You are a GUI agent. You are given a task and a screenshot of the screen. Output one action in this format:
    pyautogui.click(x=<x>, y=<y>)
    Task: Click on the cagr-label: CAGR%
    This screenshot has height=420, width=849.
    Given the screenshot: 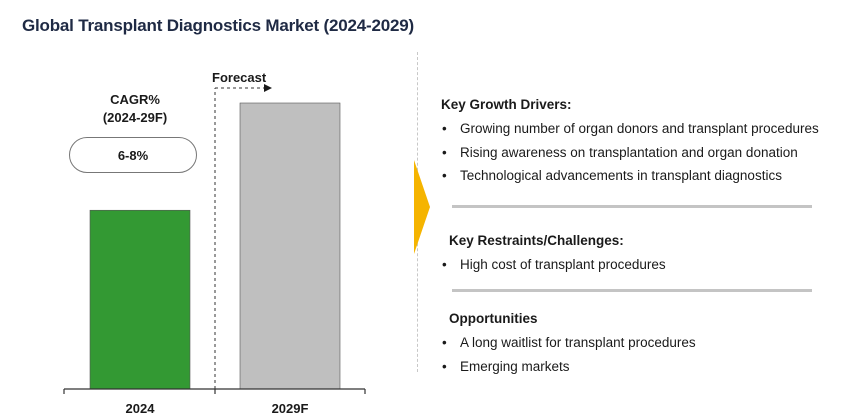 What is the action you would take?
    pyautogui.click(x=135, y=99)
    